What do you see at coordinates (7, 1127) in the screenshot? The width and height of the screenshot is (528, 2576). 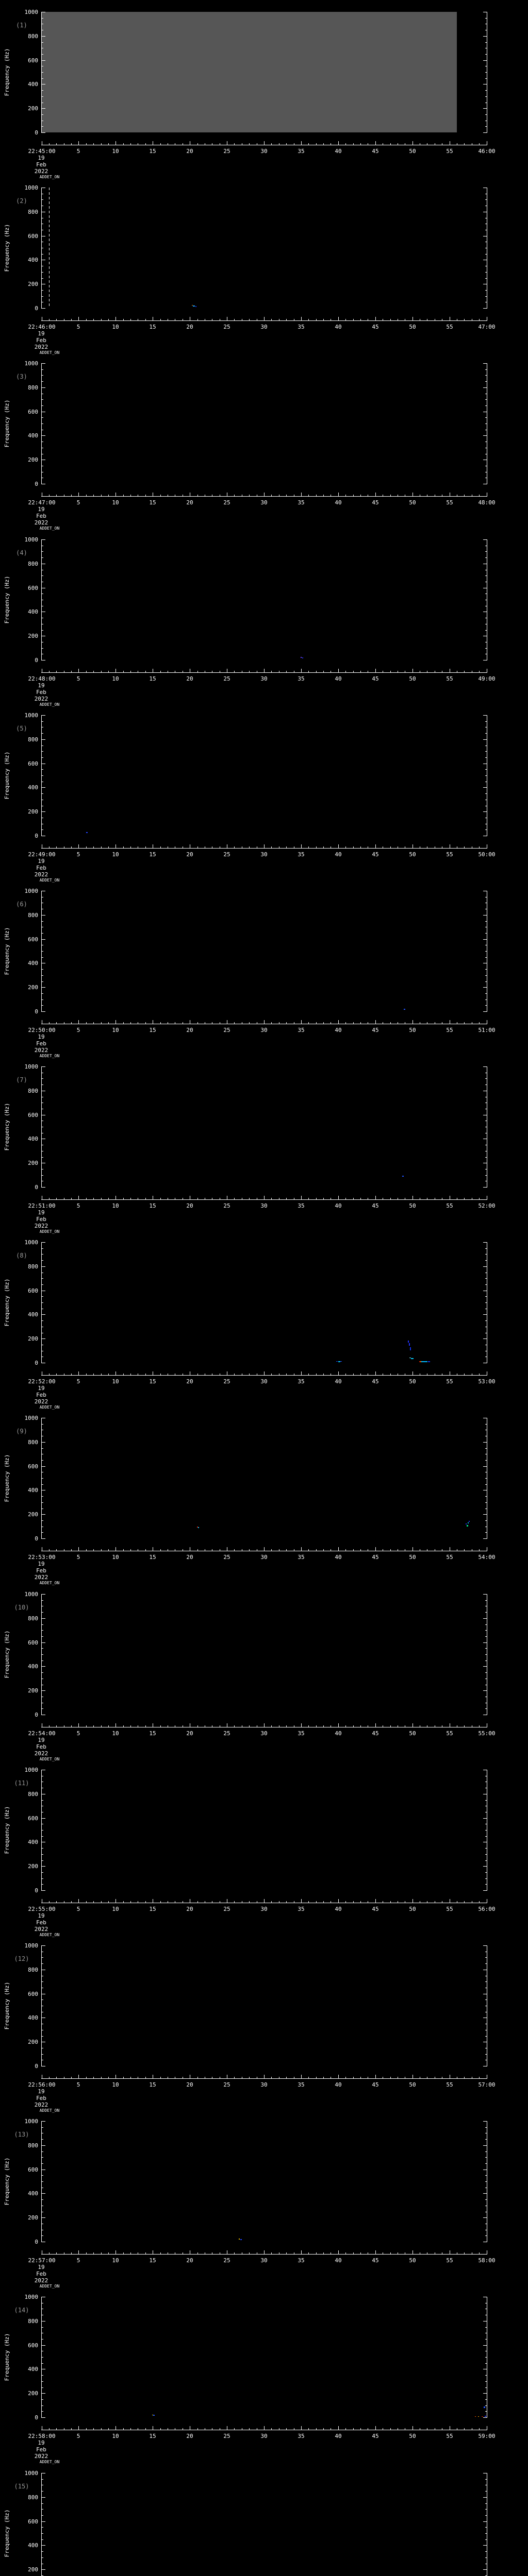 I see `y-axis-title: Frequency (Hz)` at bounding box center [7, 1127].